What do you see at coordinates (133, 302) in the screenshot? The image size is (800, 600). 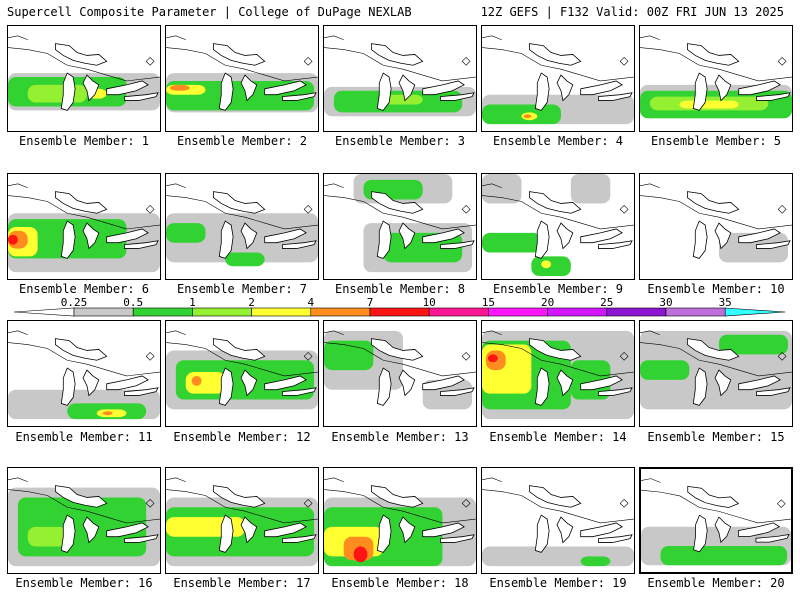 I see `legend-tick-label: 0.5` at bounding box center [133, 302].